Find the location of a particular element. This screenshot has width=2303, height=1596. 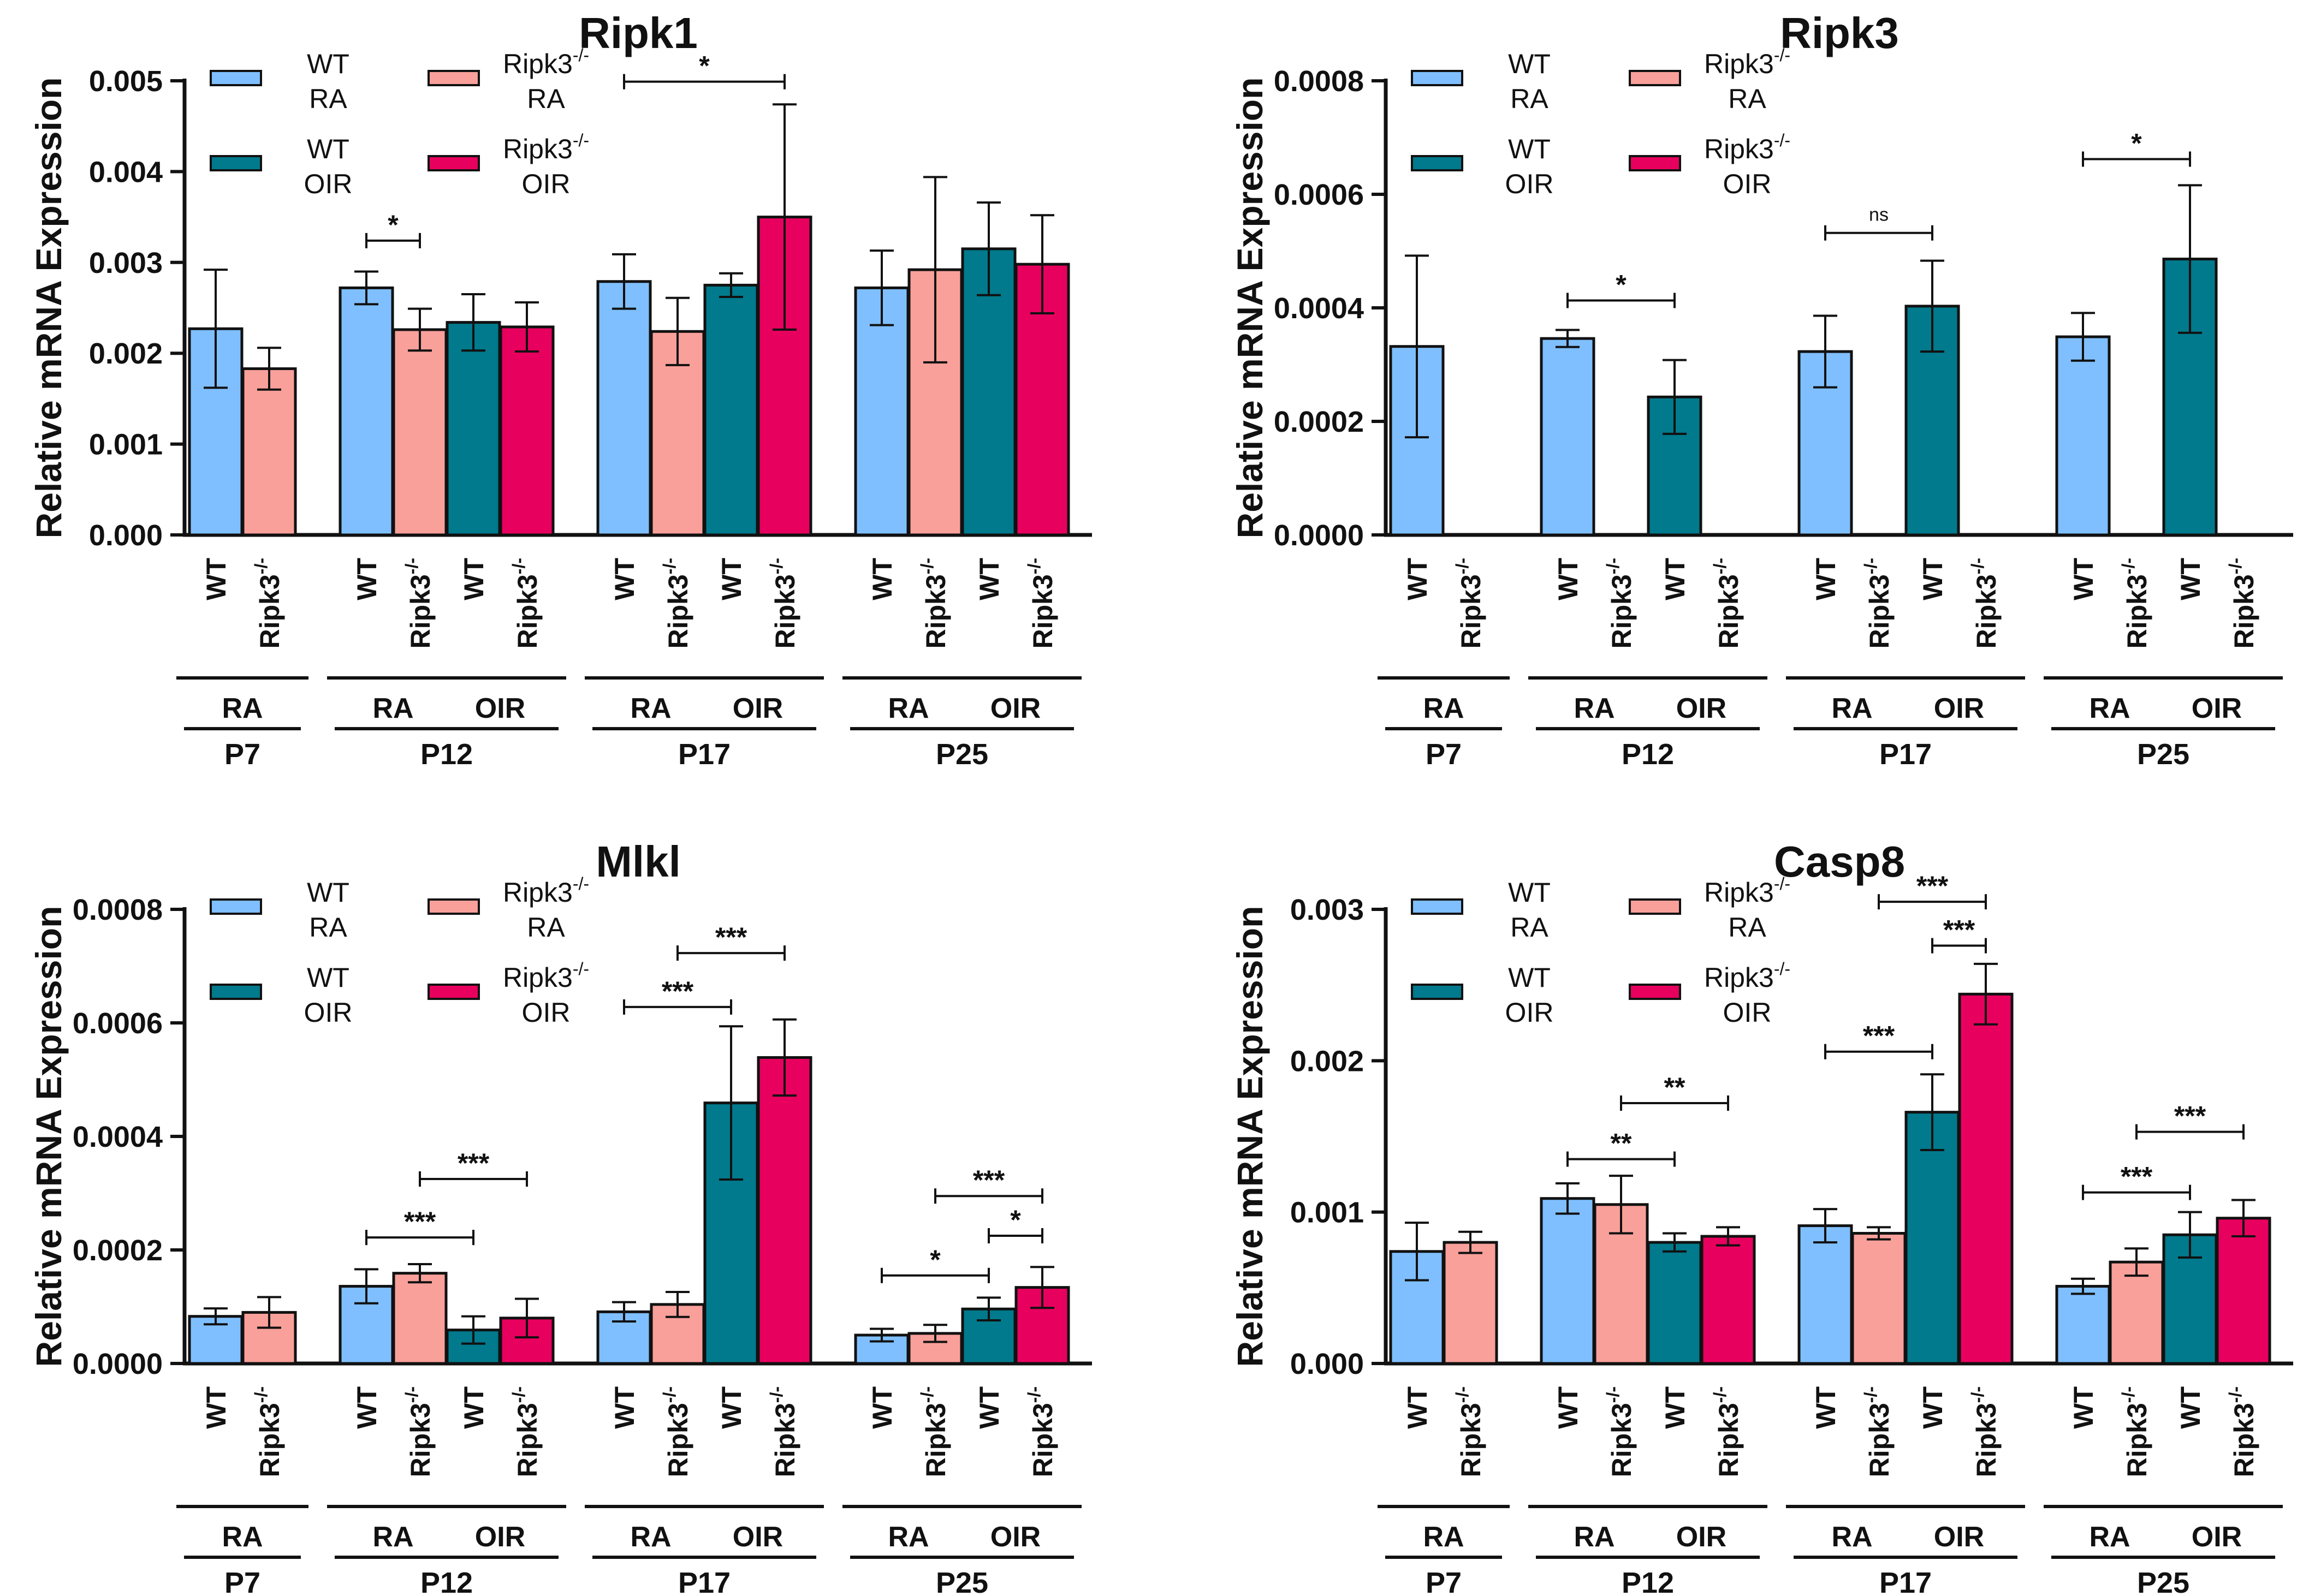

age-label: P25 is located at coordinates (2163, 754).